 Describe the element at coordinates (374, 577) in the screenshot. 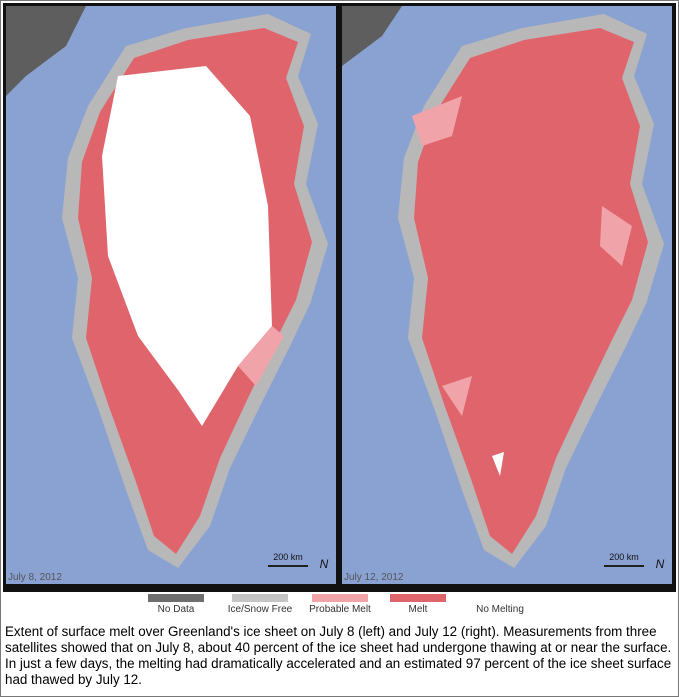

I see `date-label: July 12, 2012` at that location.